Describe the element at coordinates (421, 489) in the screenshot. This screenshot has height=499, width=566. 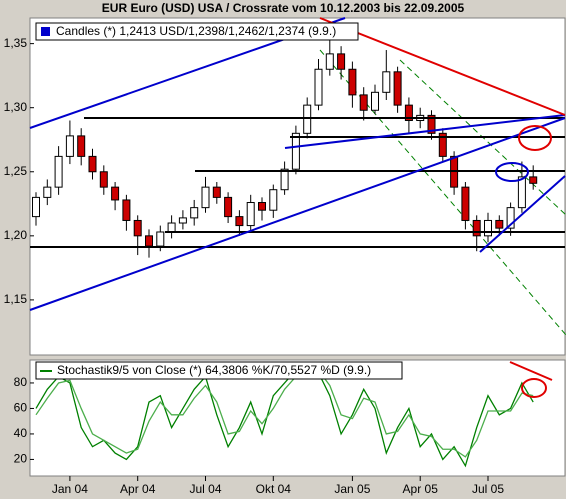
I see `x-tick-label: Apr 05` at that location.